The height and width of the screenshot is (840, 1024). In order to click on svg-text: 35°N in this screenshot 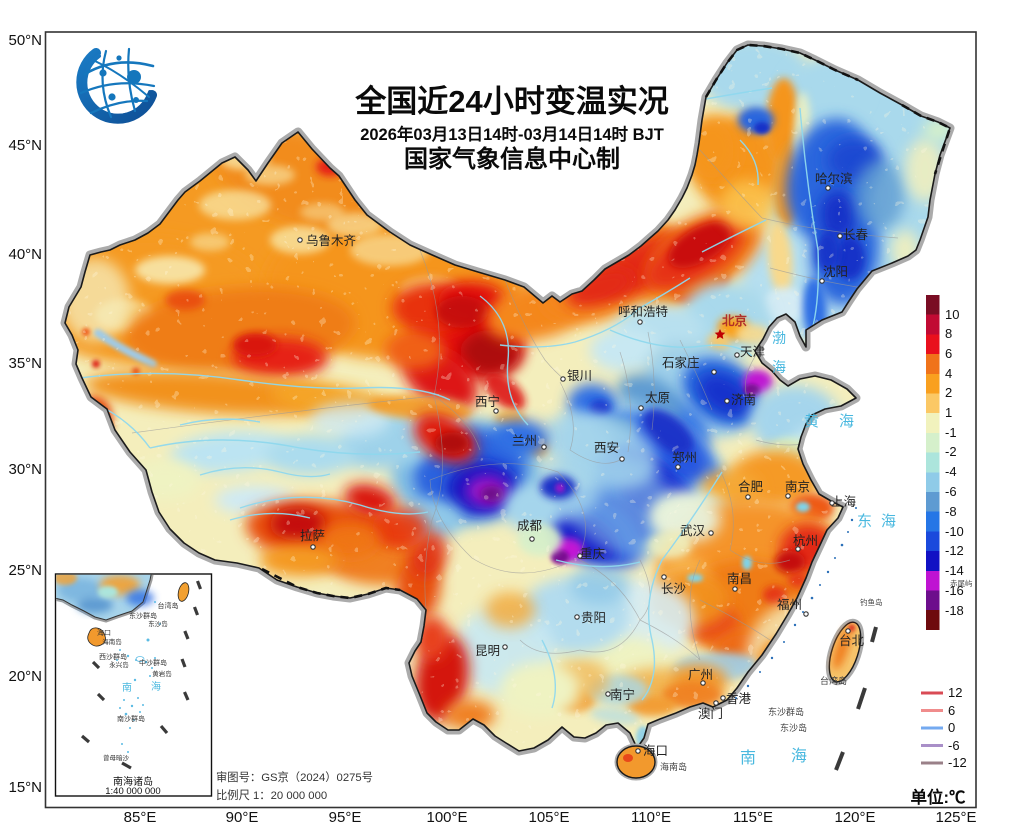, I will do `click(25, 363)`.